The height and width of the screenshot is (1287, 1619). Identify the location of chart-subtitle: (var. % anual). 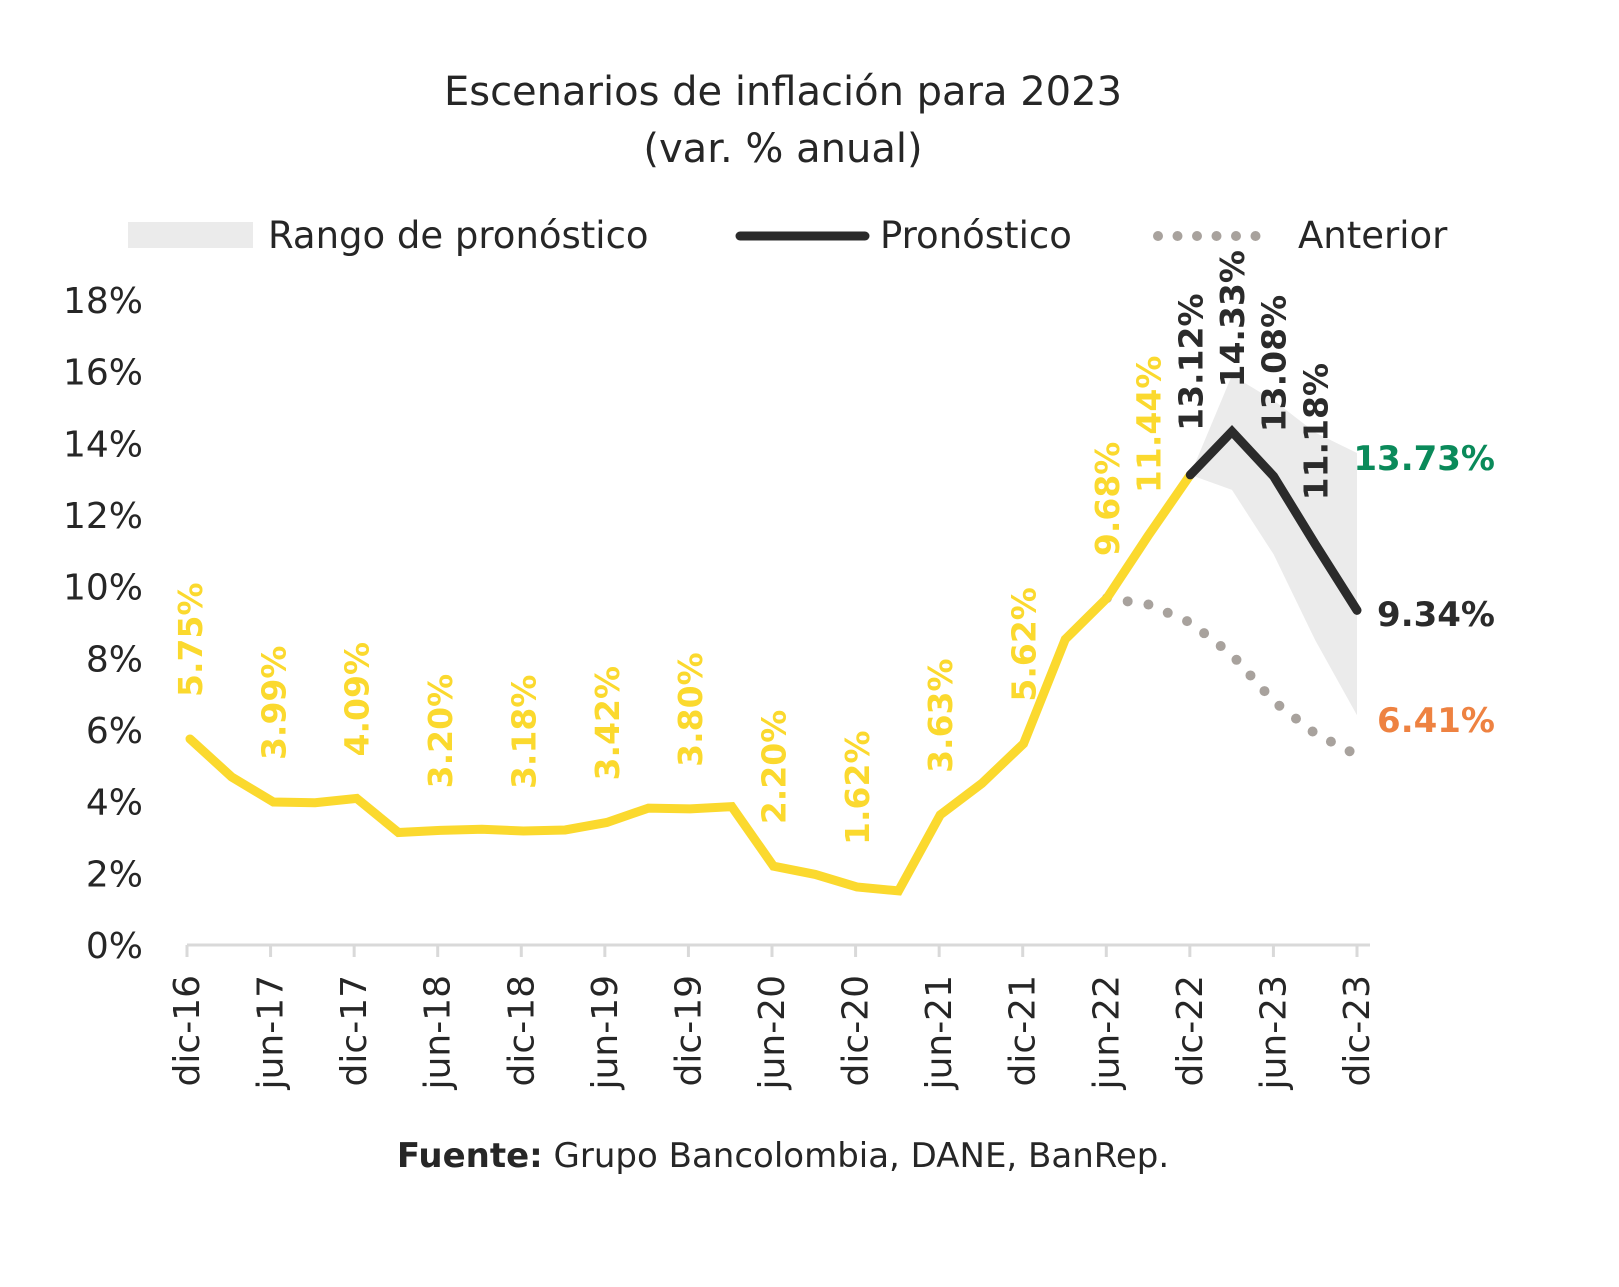
(782, 149).